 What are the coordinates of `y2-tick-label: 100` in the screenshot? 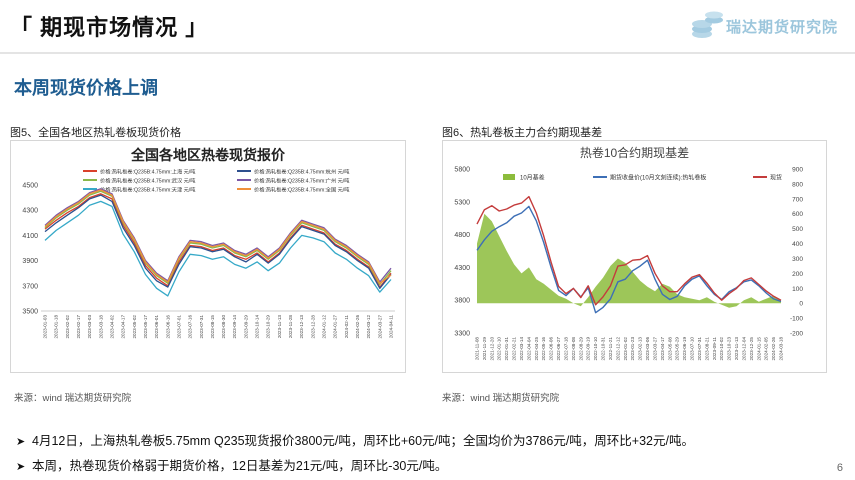 It's located at (797, 289).